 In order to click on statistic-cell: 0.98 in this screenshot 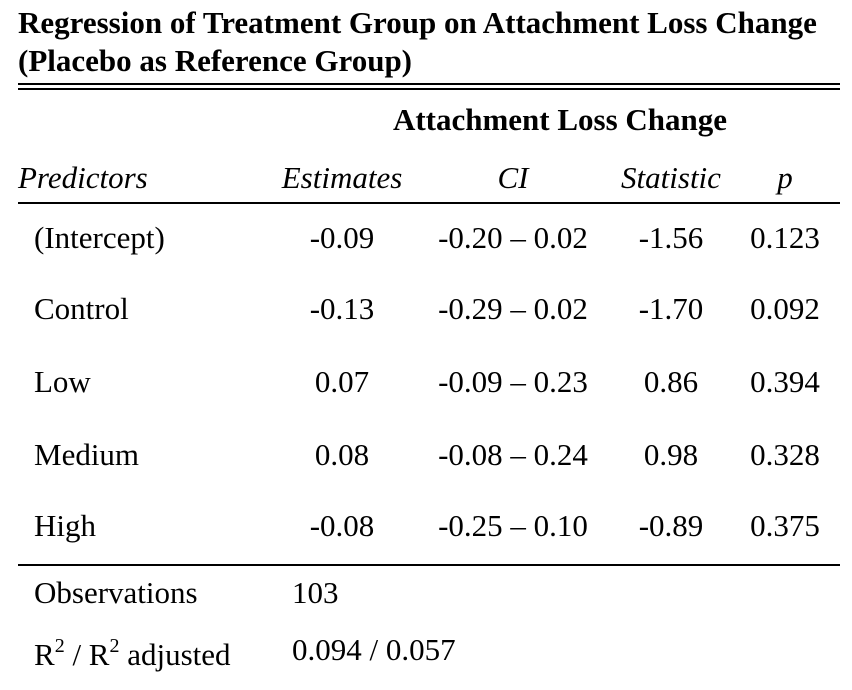, I will do `click(671, 454)`.